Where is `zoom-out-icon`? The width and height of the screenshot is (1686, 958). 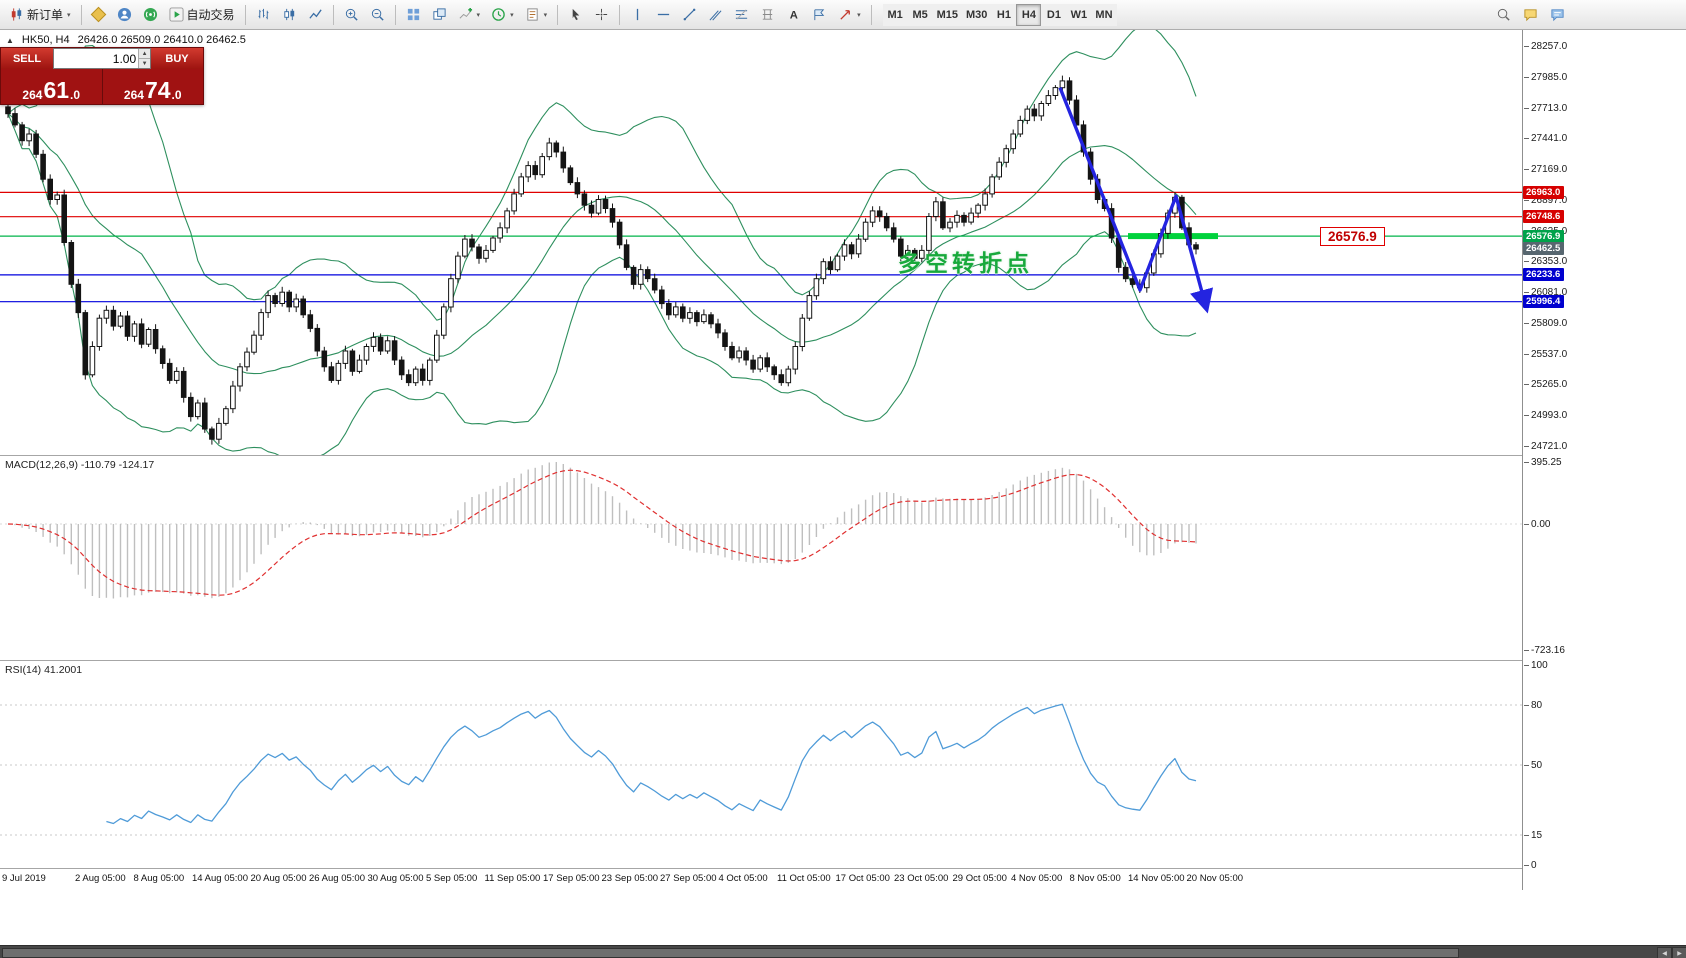 zoom-out-icon is located at coordinates (377, 14).